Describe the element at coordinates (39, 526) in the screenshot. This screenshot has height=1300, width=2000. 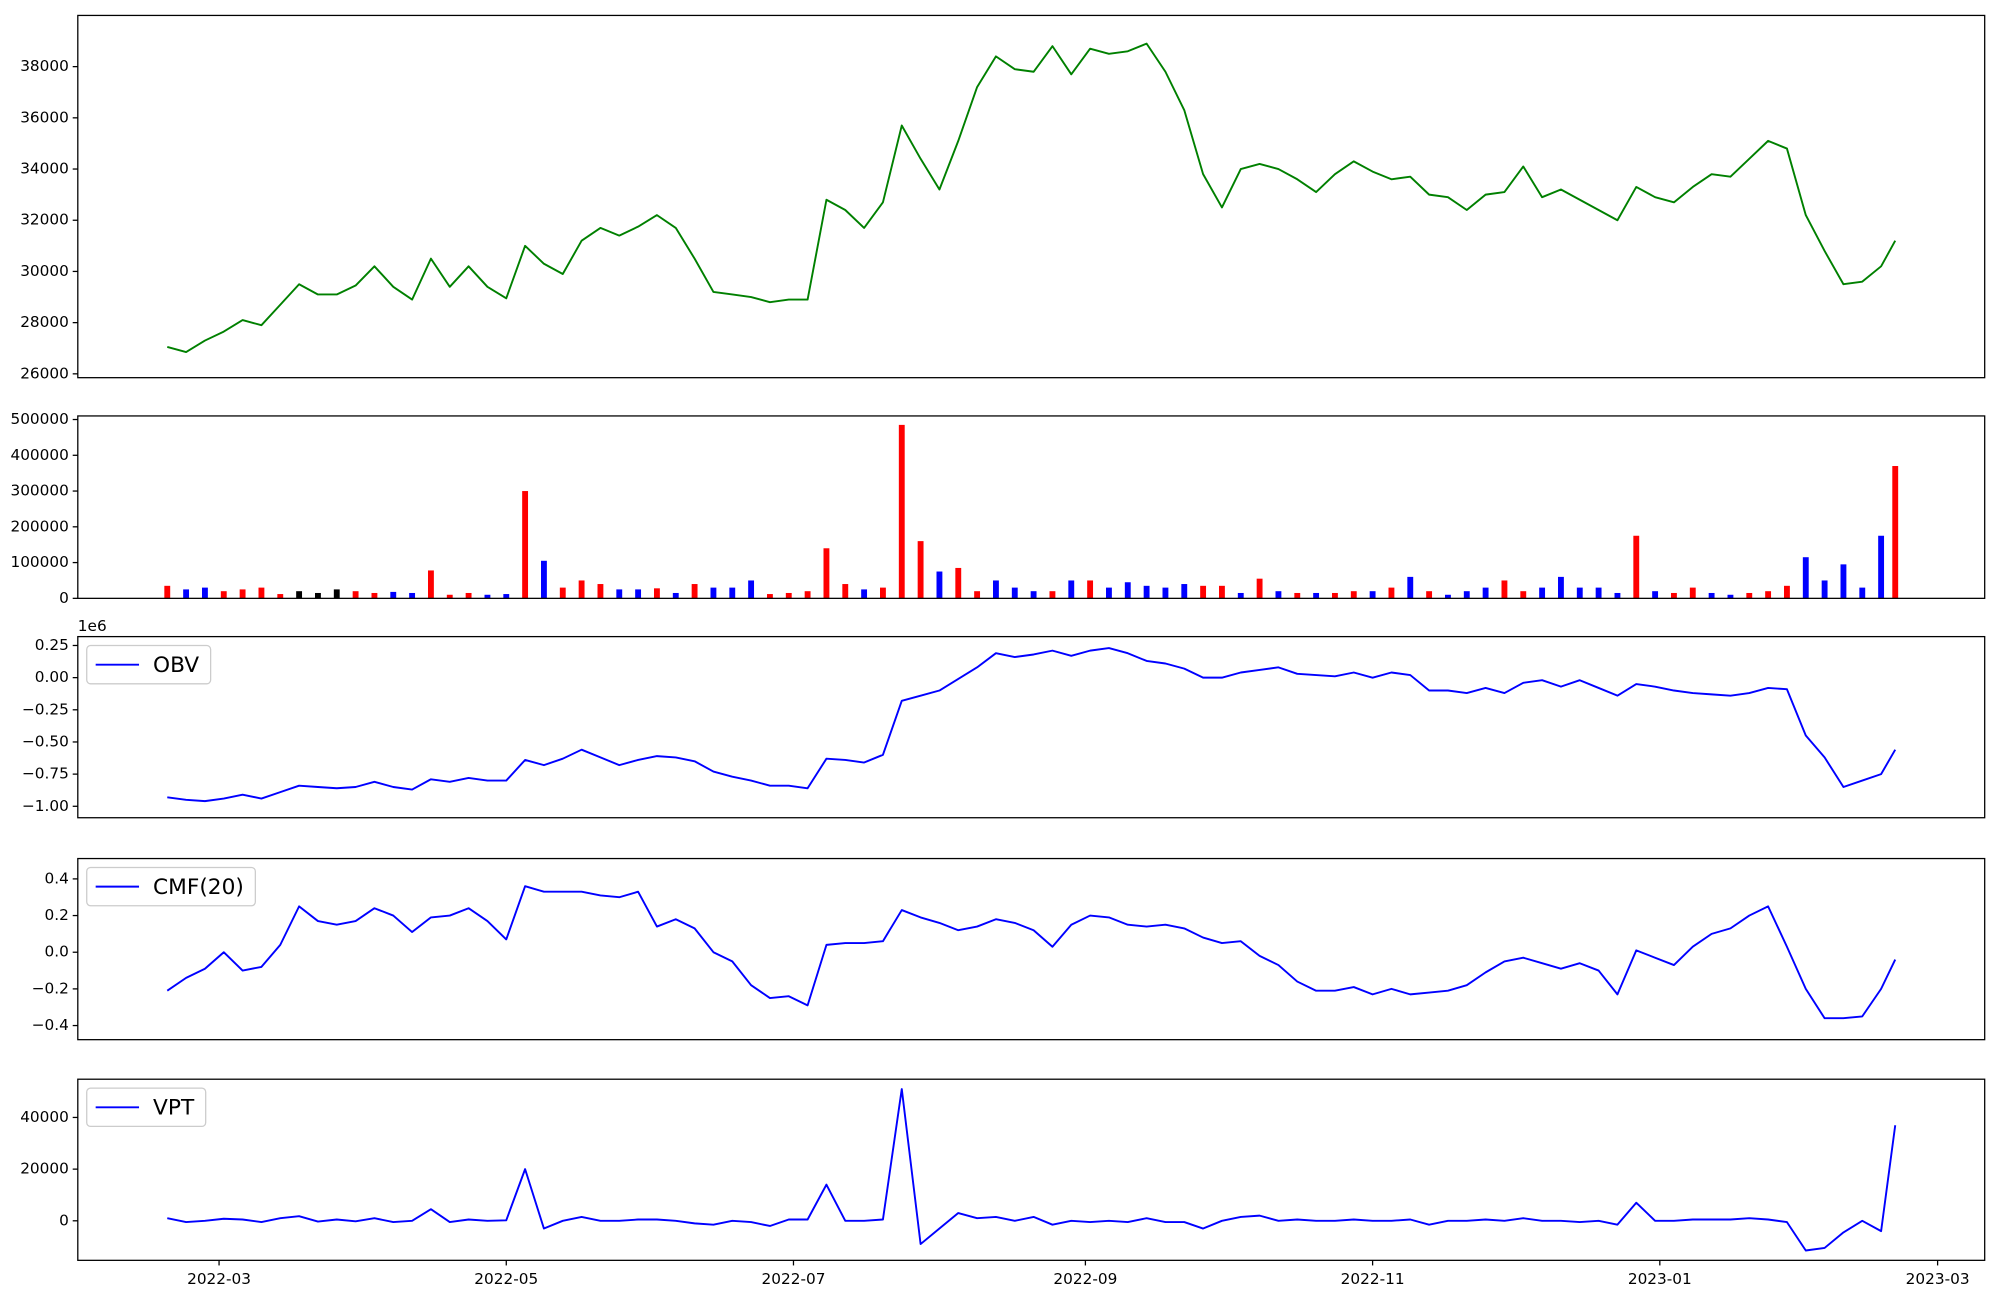
I see `y-tick-label: 200000` at that location.